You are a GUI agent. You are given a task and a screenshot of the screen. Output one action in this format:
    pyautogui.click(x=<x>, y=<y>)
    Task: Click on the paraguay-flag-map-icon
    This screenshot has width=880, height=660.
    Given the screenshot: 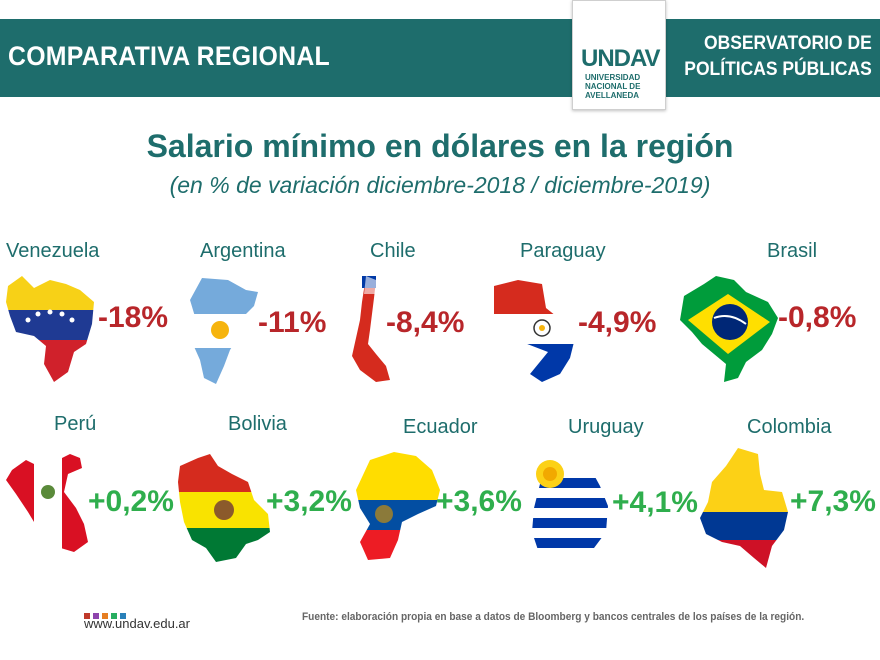 What is the action you would take?
    pyautogui.click(x=534, y=331)
    